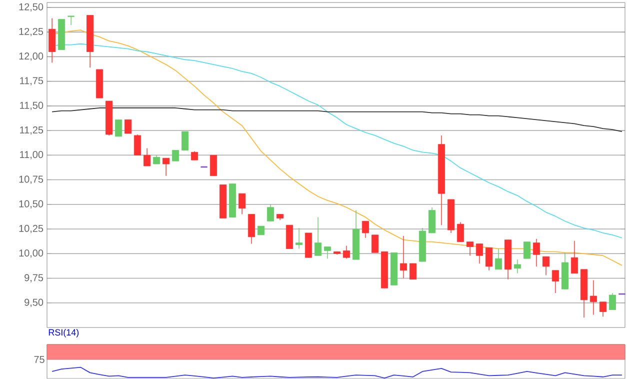  I want to click on text: 75, so click(39, 360).